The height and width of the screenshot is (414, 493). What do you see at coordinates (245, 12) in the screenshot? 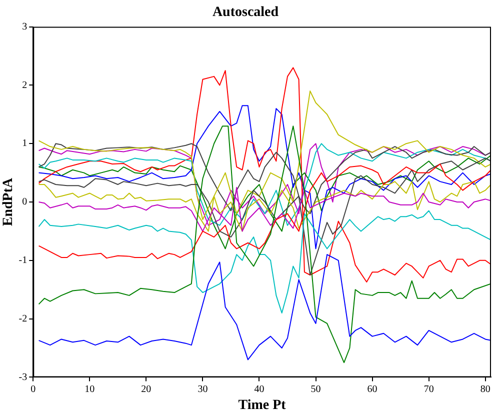
I see `chart-title: Autoscaled` at bounding box center [245, 12].